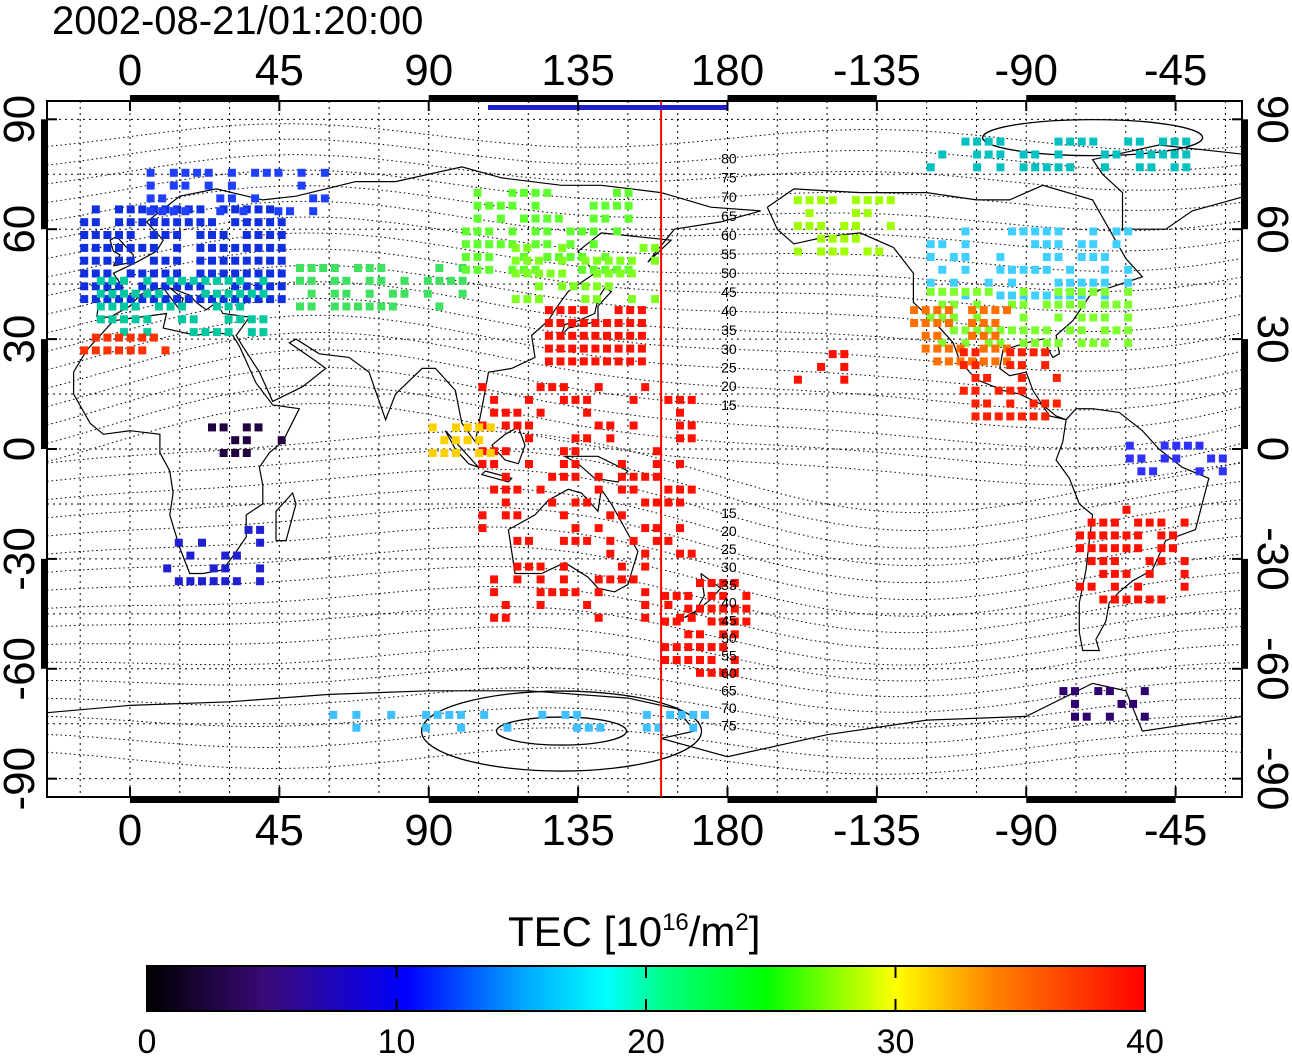  What do you see at coordinates (729, 513) in the screenshot?
I see `contour-label: 15` at bounding box center [729, 513].